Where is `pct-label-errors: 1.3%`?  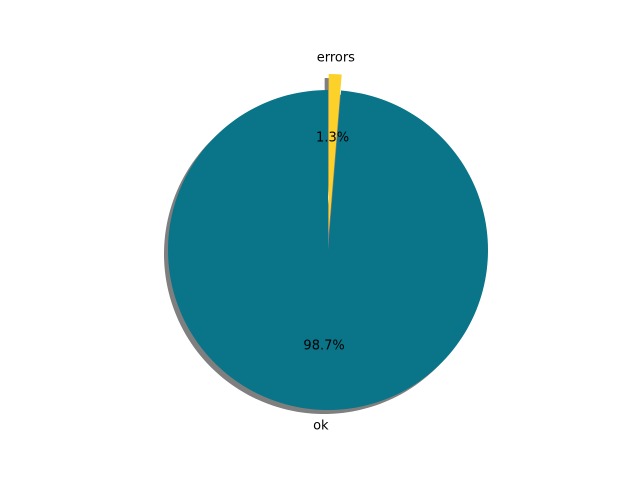 pct-label-errors: 1.3% is located at coordinates (332, 138).